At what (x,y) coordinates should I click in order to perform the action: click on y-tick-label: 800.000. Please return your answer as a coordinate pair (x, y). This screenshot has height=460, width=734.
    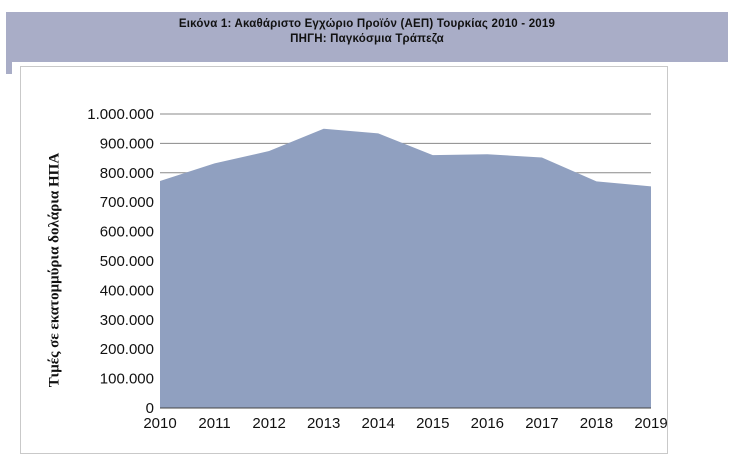
    Looking at the image, I should click on (127, 173).